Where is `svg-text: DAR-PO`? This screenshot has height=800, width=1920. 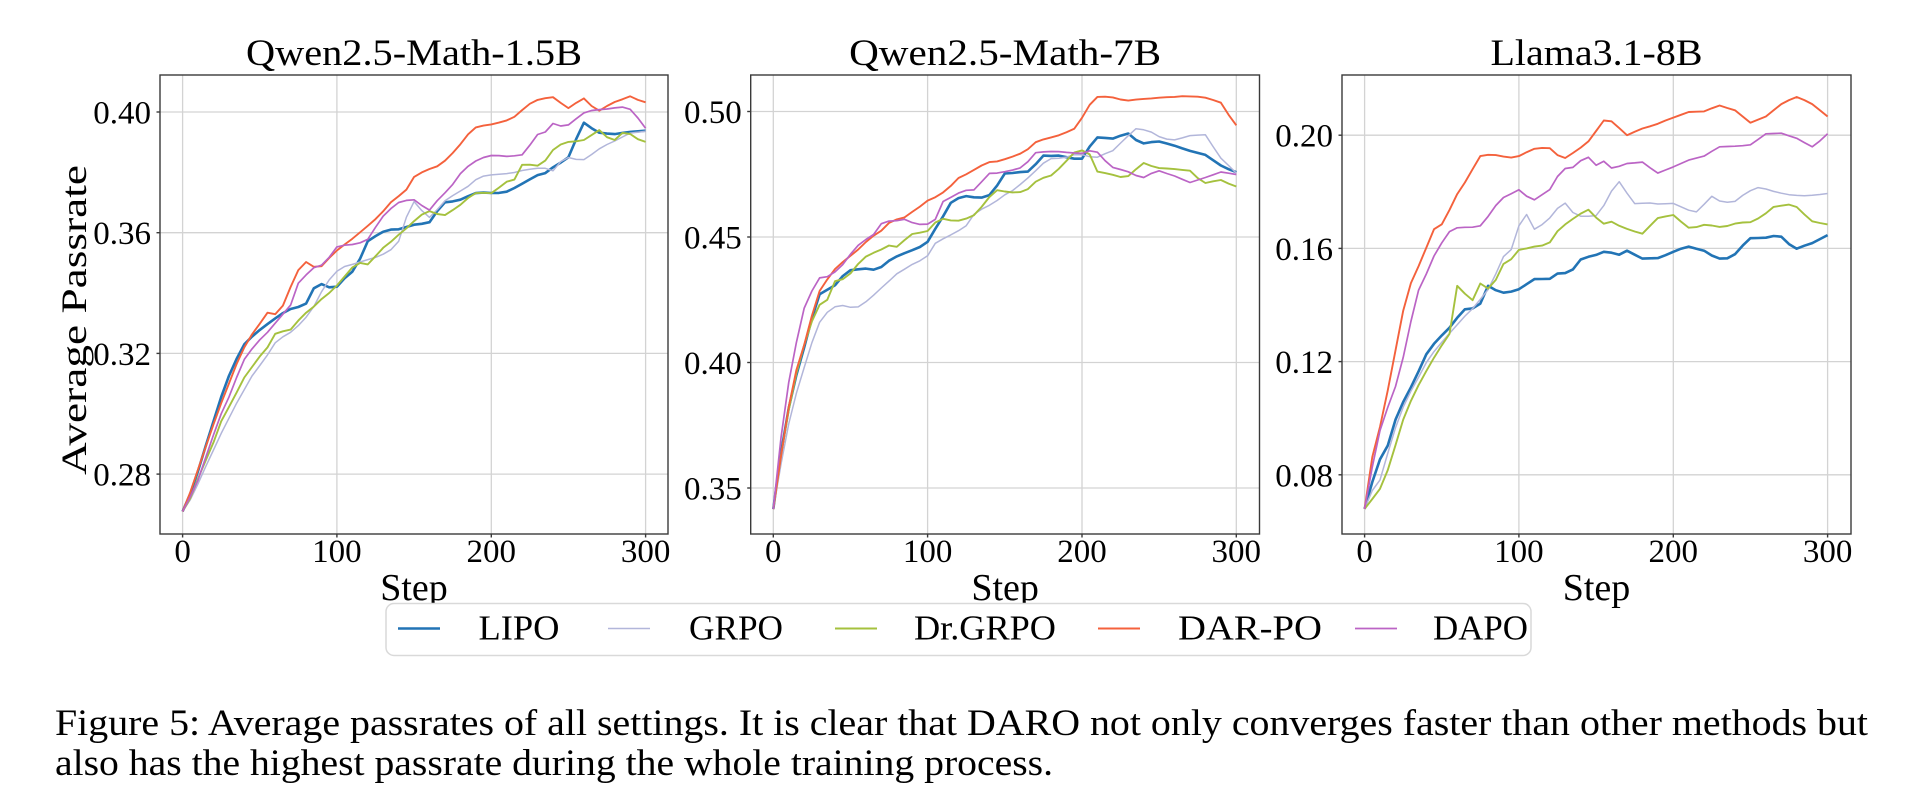
svg-text: DAR-PO is located at coordinates (1250, 628).